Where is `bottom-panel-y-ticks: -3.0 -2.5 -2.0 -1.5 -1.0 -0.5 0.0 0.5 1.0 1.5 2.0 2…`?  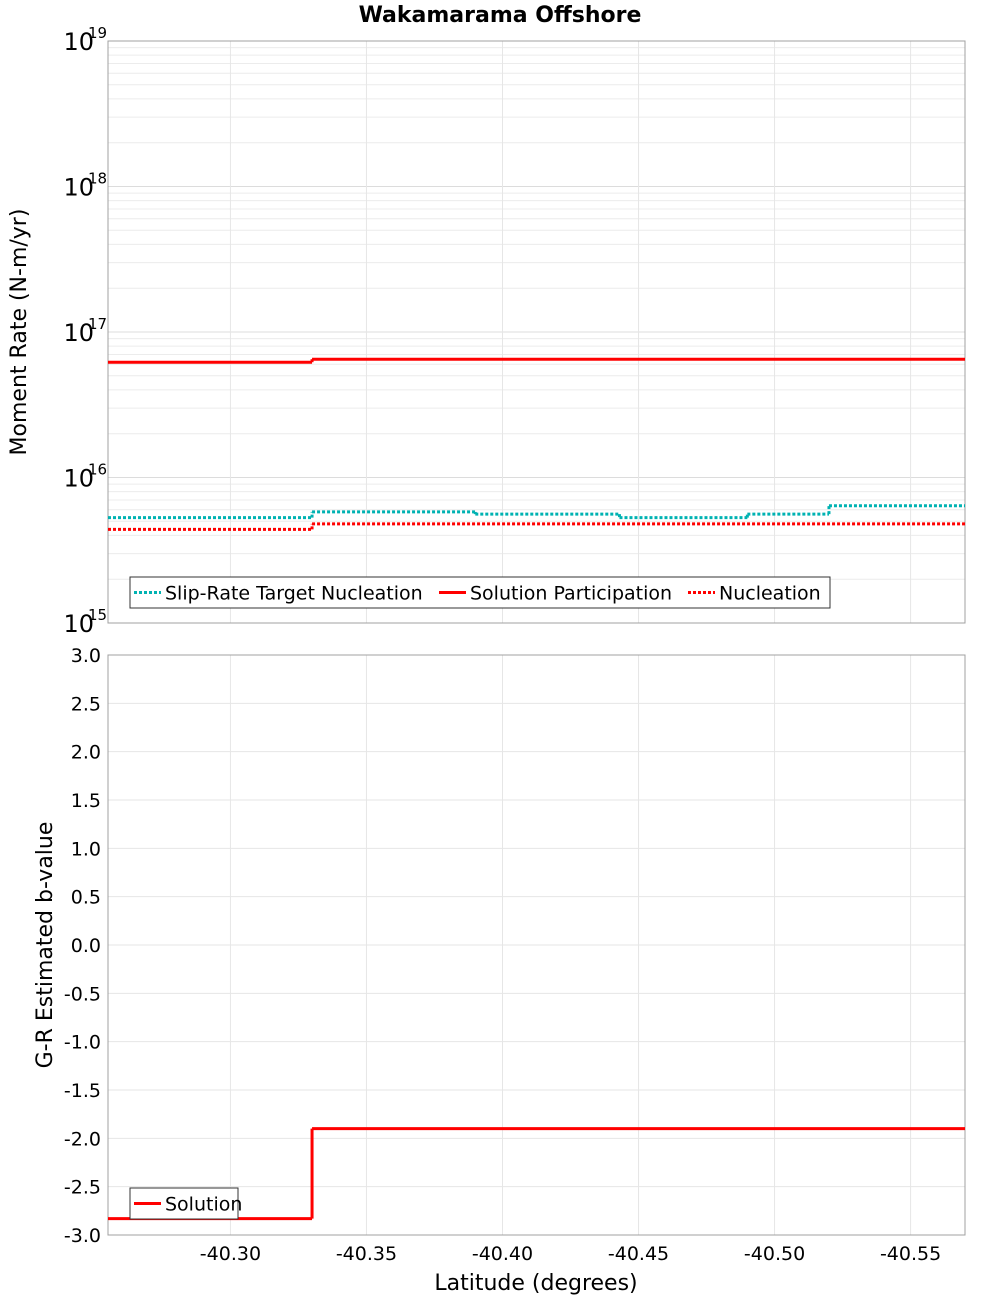 bottom-panel-y-ticks: -3.0 -2.5 -2.0 -1.5 -1.0 -0.5 0.0 0.5 1.0 1.5 2.0 2… is located at coordinates (82, 946).